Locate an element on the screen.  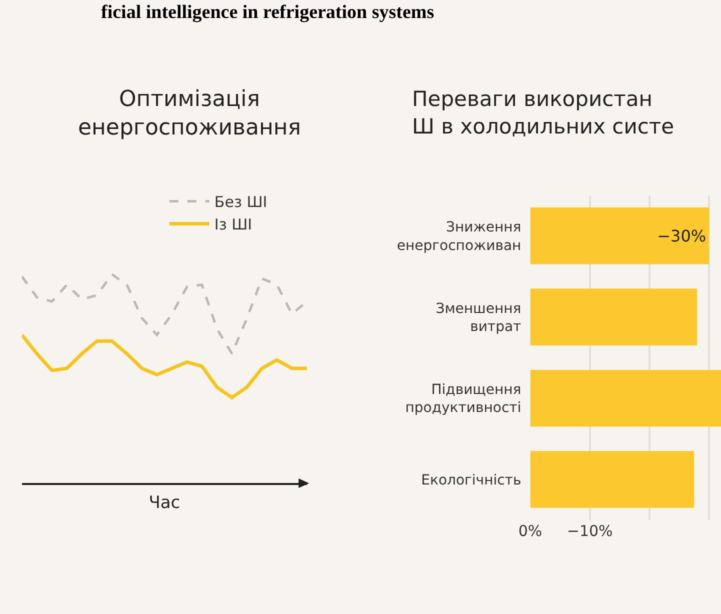
chart-title: Переваги використан Ш в холодильних систе is located at coordinates (543, 112).